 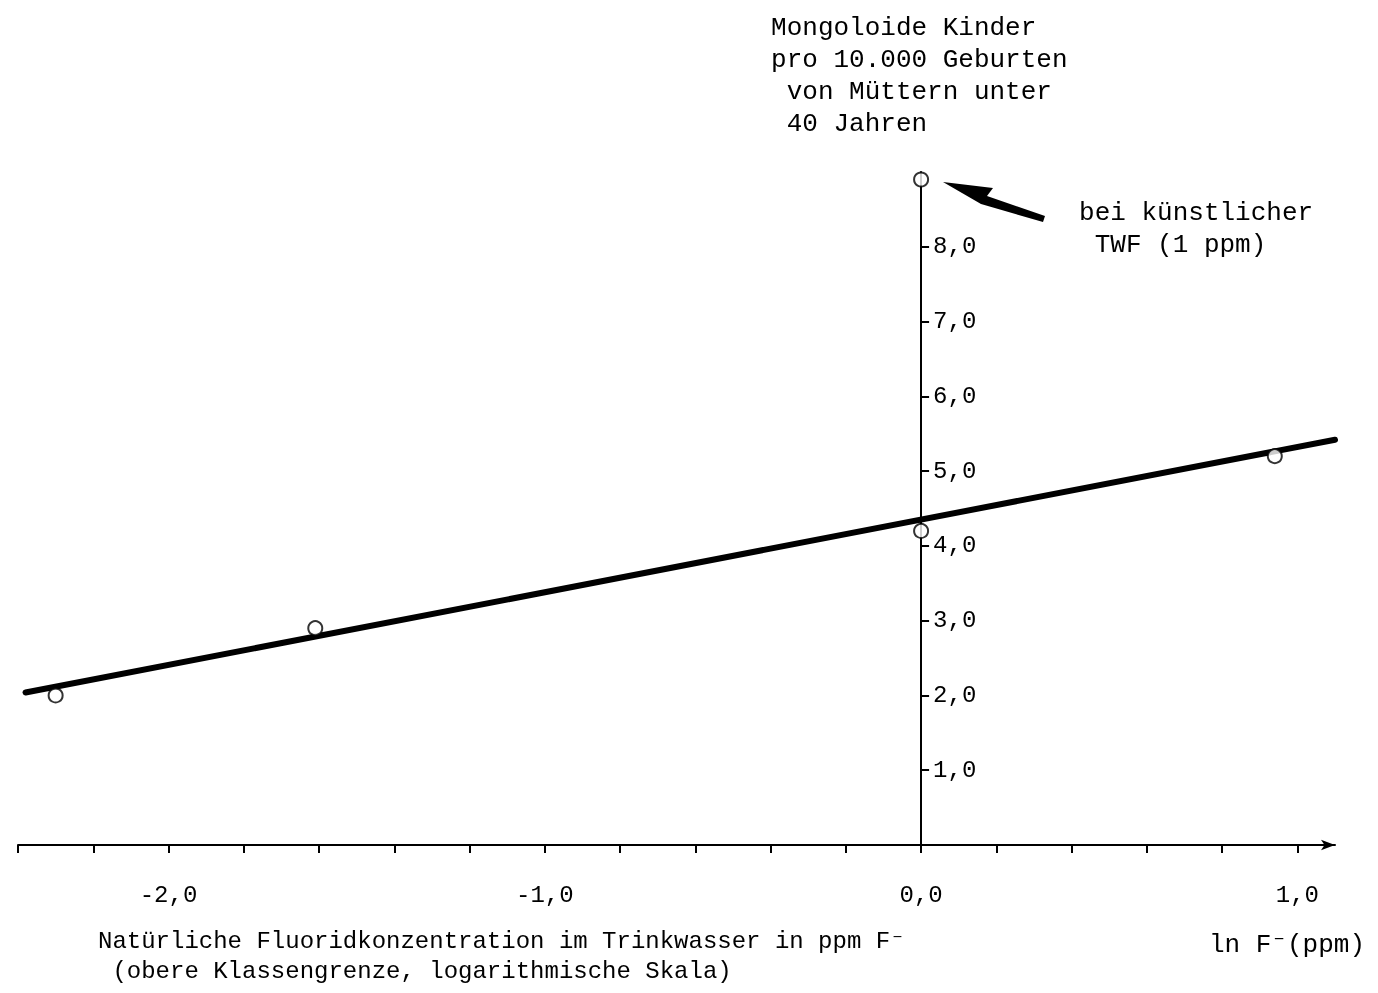 I want to click on annotation: bei künstlicher TWF (1 ppm), so click(x=1196, y=229).